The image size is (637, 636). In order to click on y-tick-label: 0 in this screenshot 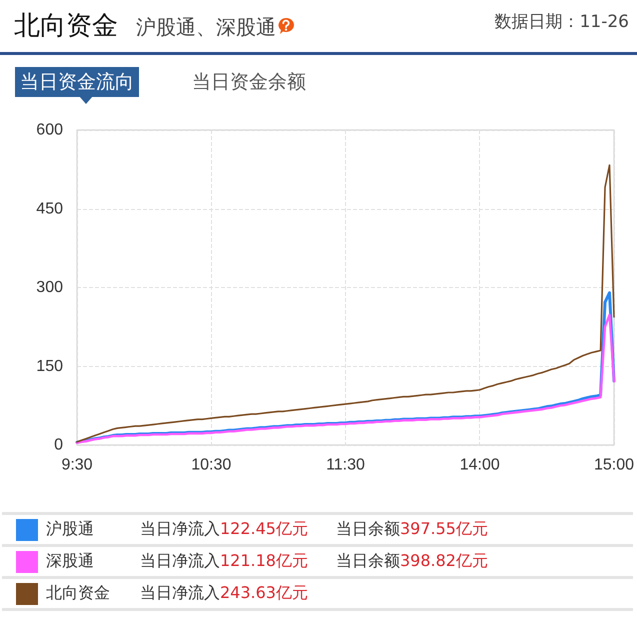, I will do `click(59, 445)`.